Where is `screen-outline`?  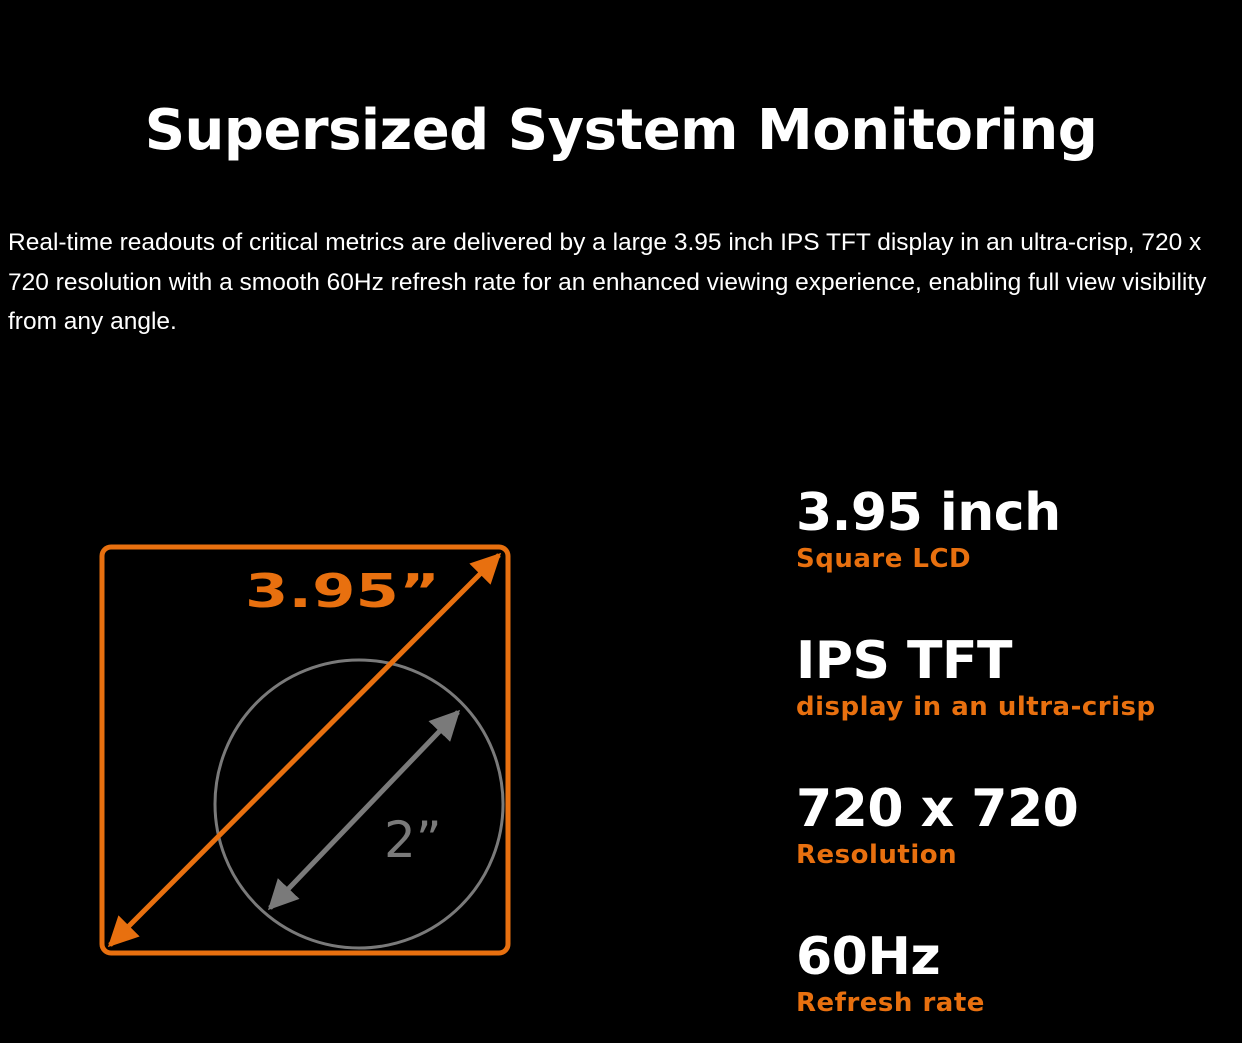 screen-outline is located at coordinates (305, 750).